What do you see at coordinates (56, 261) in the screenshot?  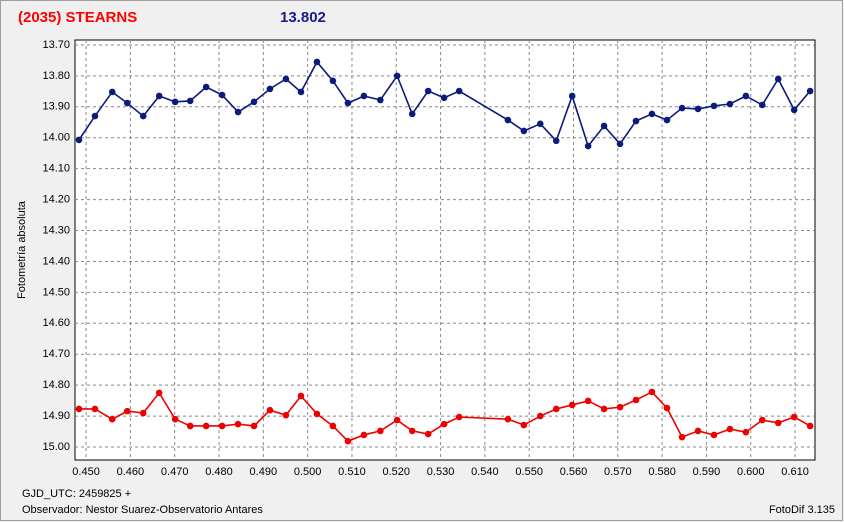 I see `y-tick-label: 14.40` at bounding box center [56, 261].